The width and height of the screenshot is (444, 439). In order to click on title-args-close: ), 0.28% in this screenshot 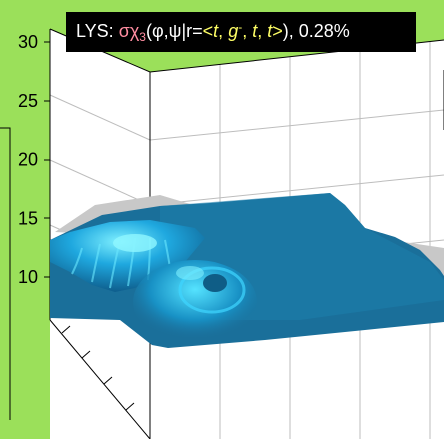, I will do `click(316, 31)`.